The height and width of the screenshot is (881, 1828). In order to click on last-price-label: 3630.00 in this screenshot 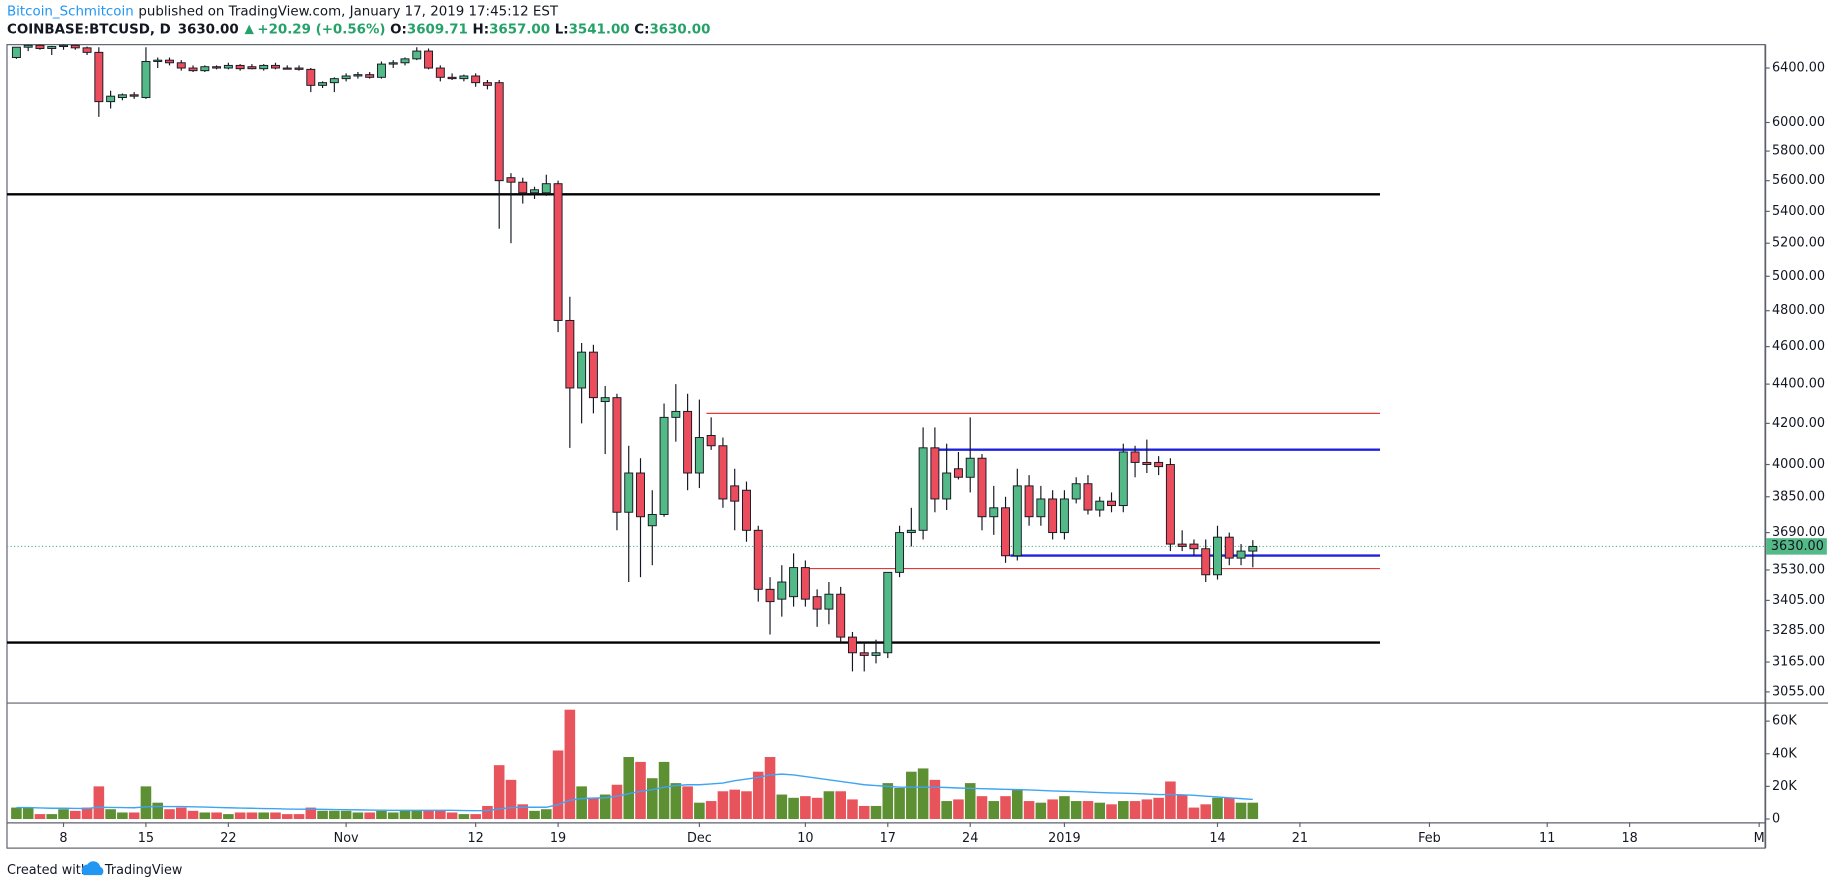, I will do `click(1797, 546)`.